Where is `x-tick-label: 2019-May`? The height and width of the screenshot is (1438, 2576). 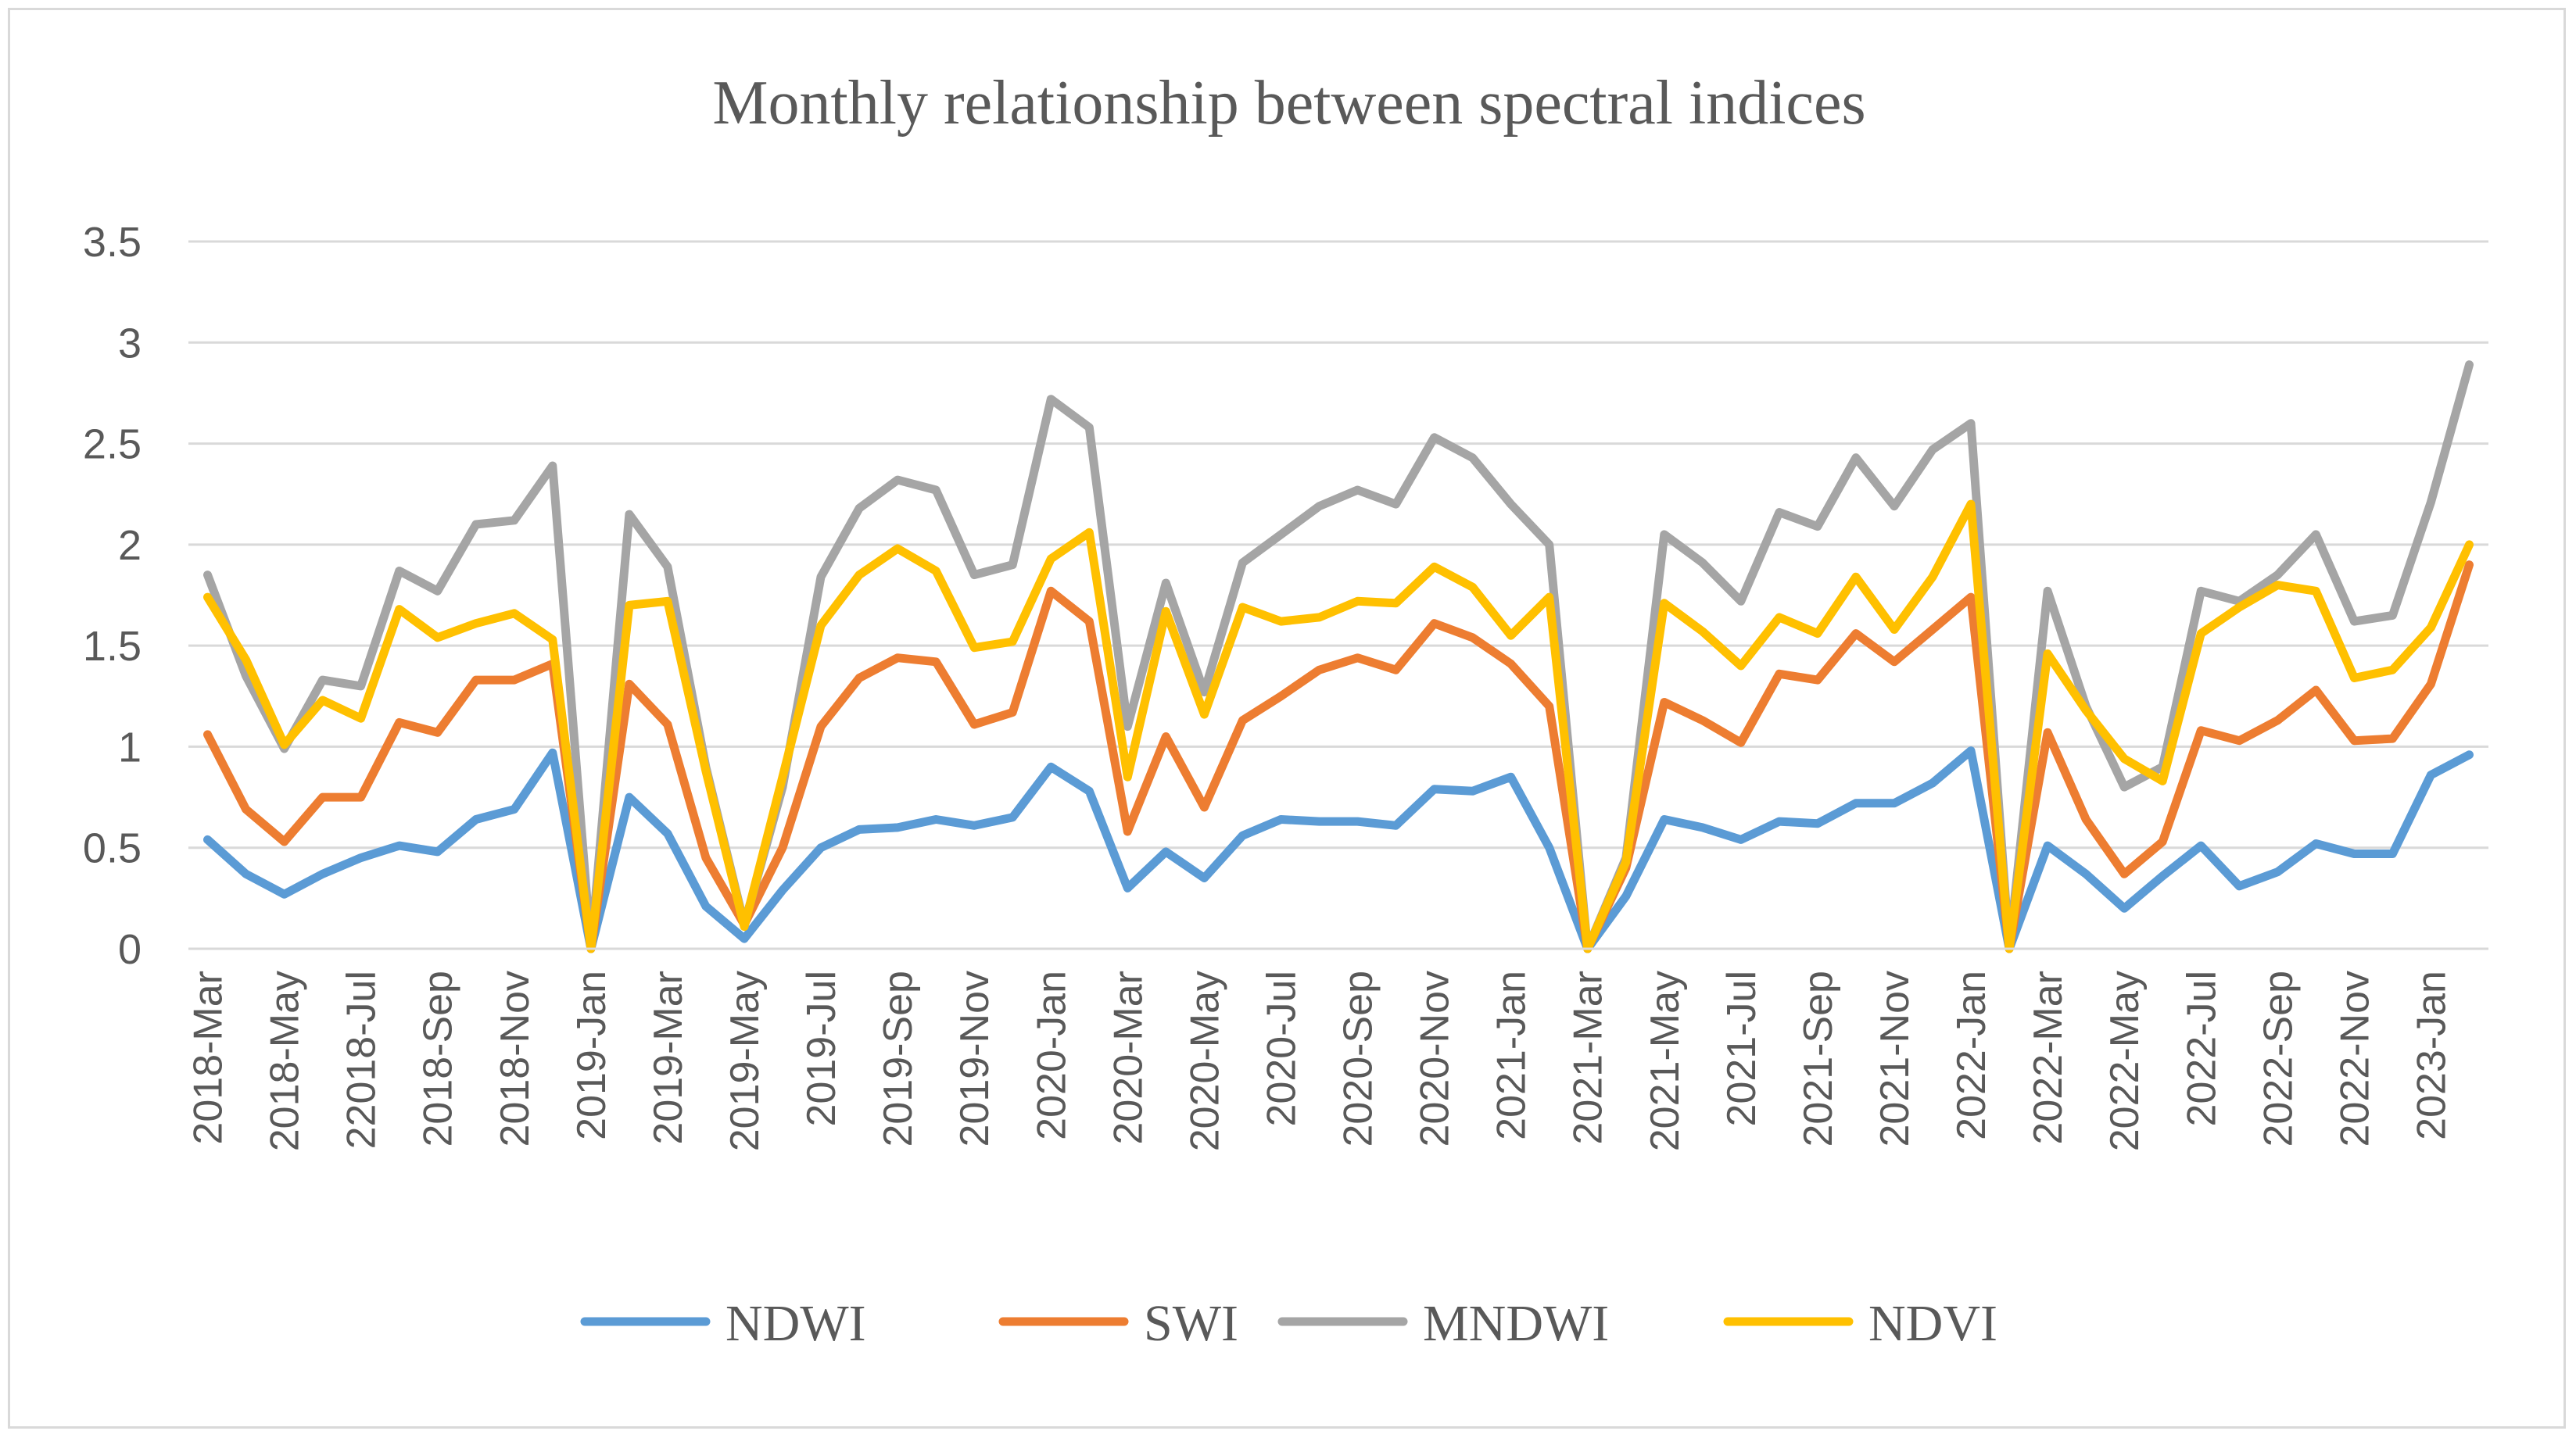 x-tick-label: 2019-May is located at coordinates (745, 1061).